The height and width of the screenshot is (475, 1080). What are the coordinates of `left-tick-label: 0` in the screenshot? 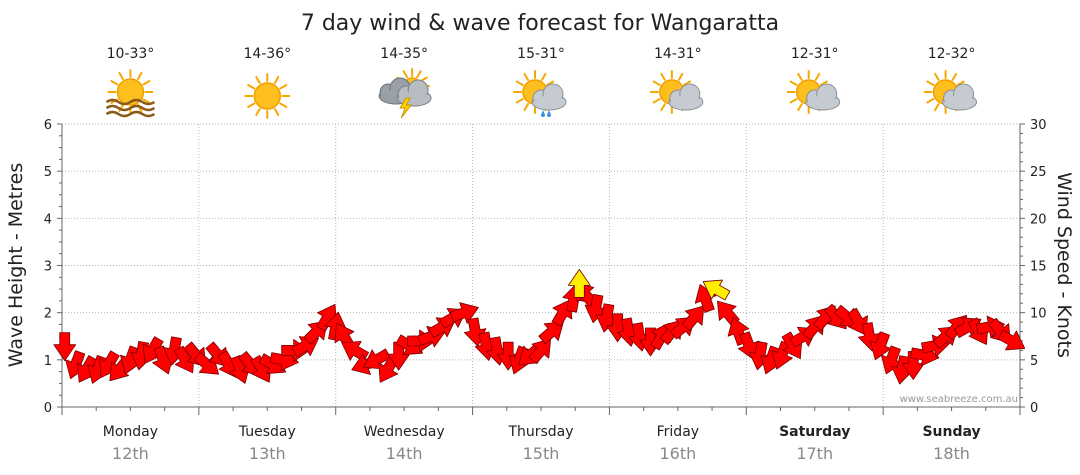 It's located at (48, 408).